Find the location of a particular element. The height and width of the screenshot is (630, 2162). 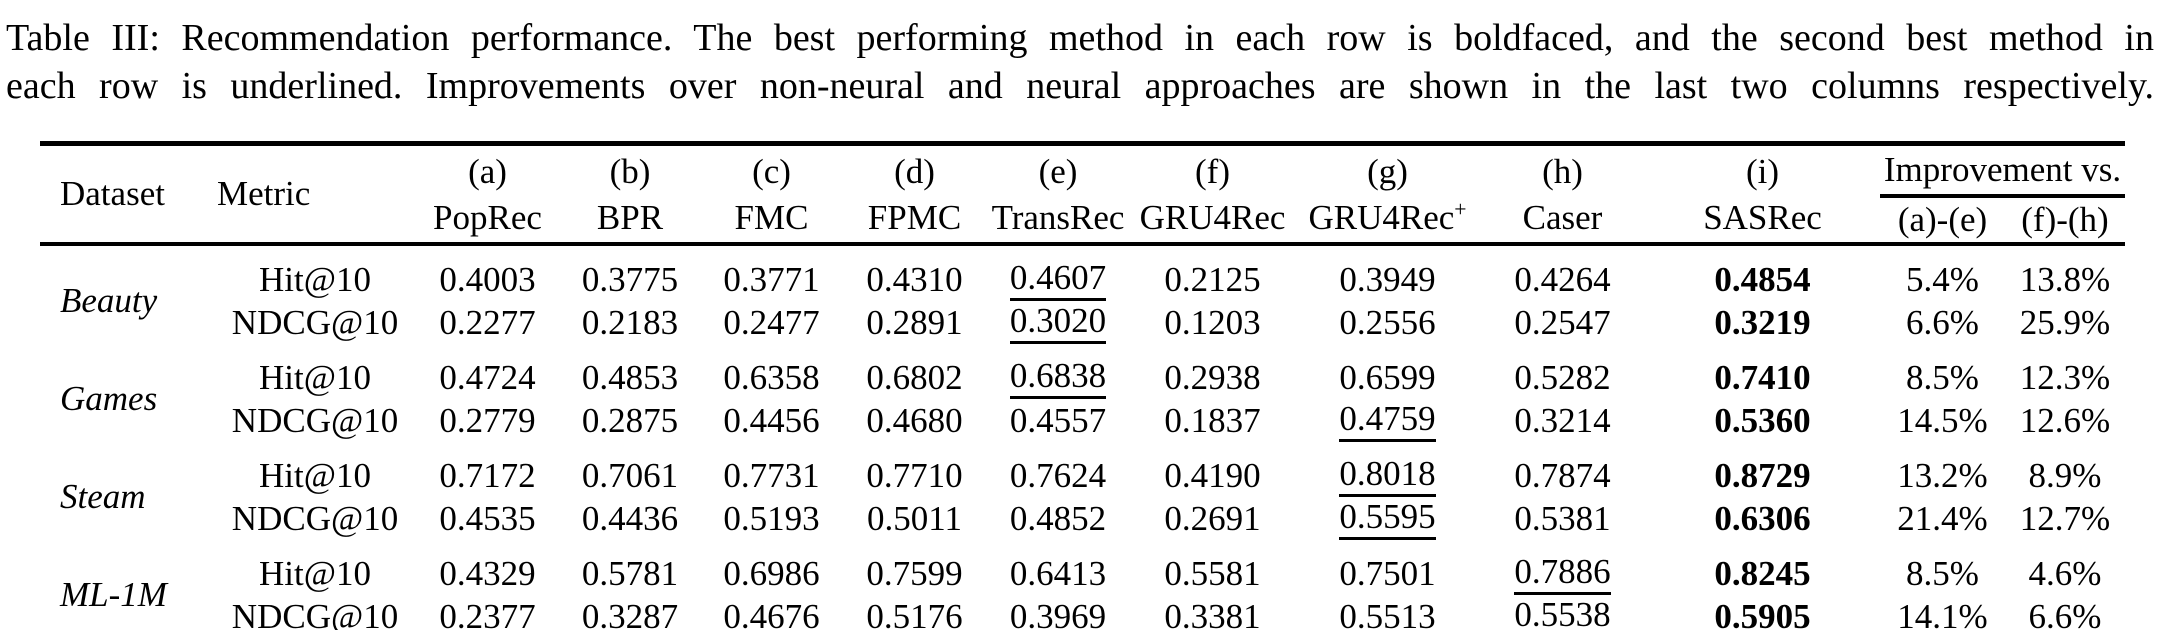

value-underline: 0.3020 is located at coordinates (1058, 323).